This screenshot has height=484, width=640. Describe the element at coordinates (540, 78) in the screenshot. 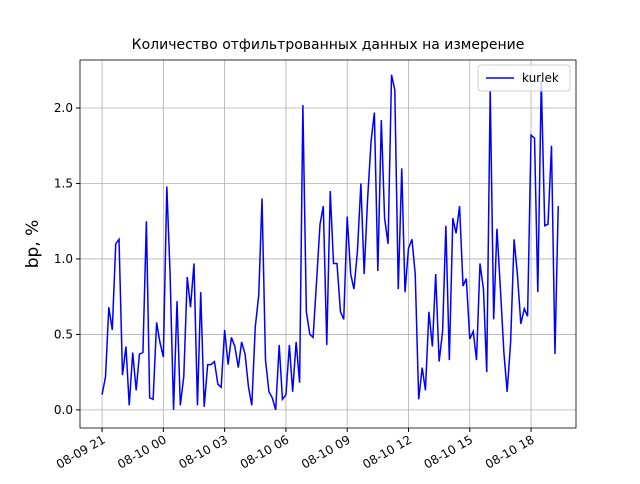

I see `legend-label: kurlek` at that location.